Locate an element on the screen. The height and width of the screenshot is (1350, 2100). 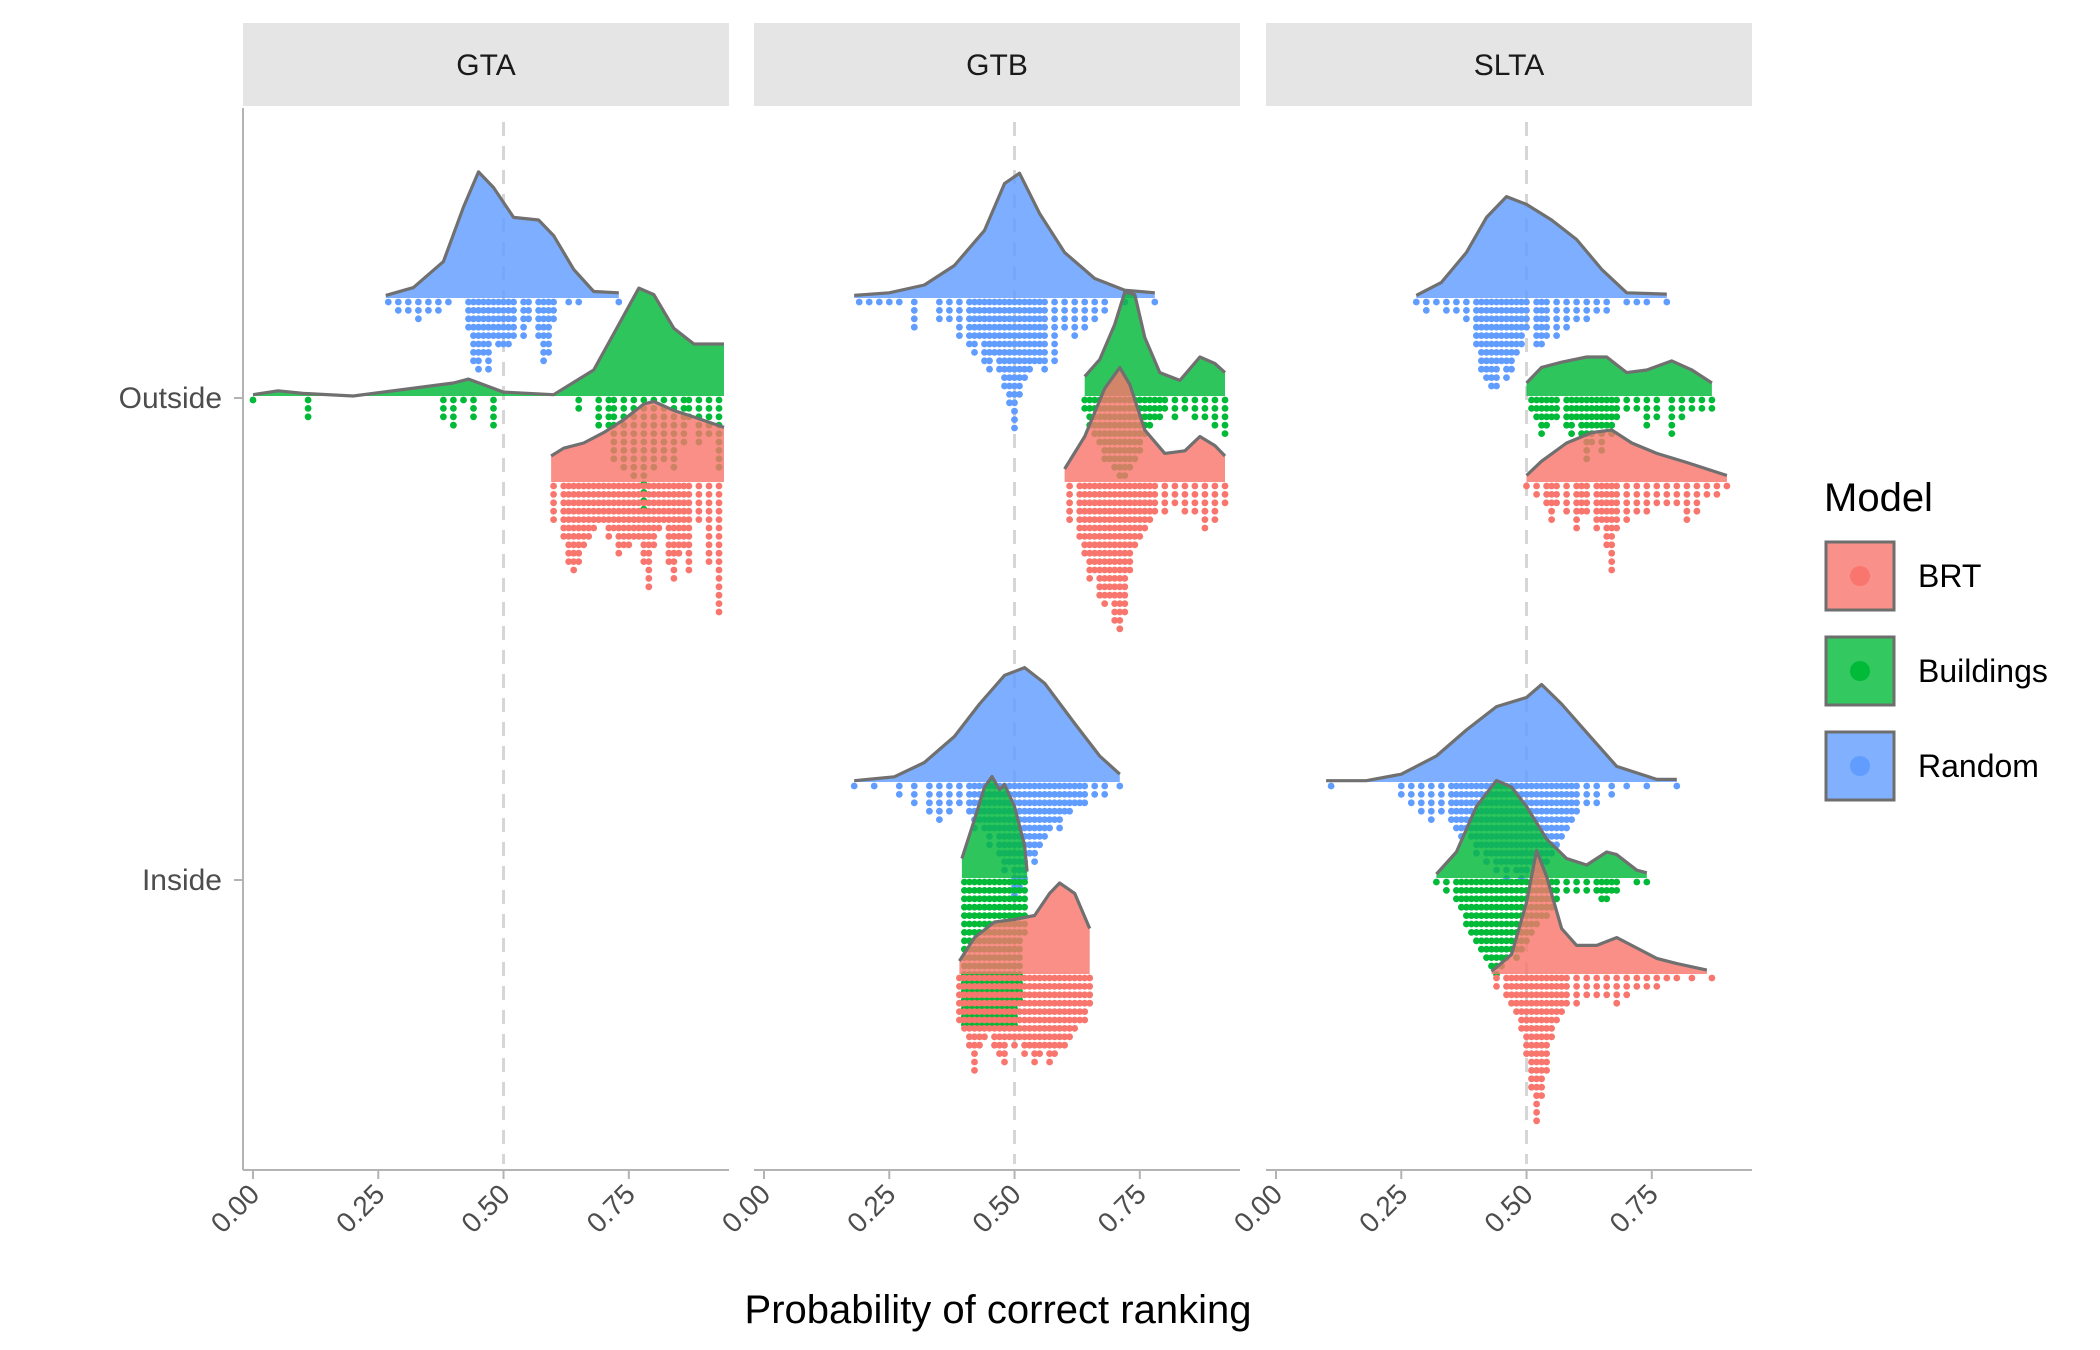
density-outline-gtb-outside-random is located at coordinates (1004, 234).